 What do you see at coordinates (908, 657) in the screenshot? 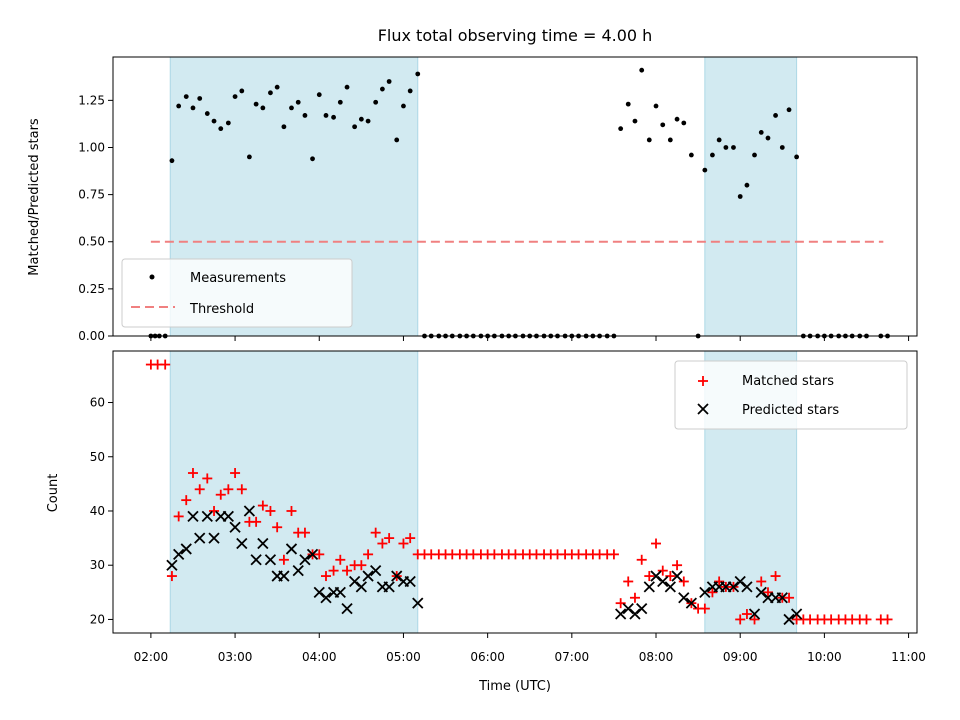
I see `x-tick-label: 11:00` at bounding box center [908, 657].